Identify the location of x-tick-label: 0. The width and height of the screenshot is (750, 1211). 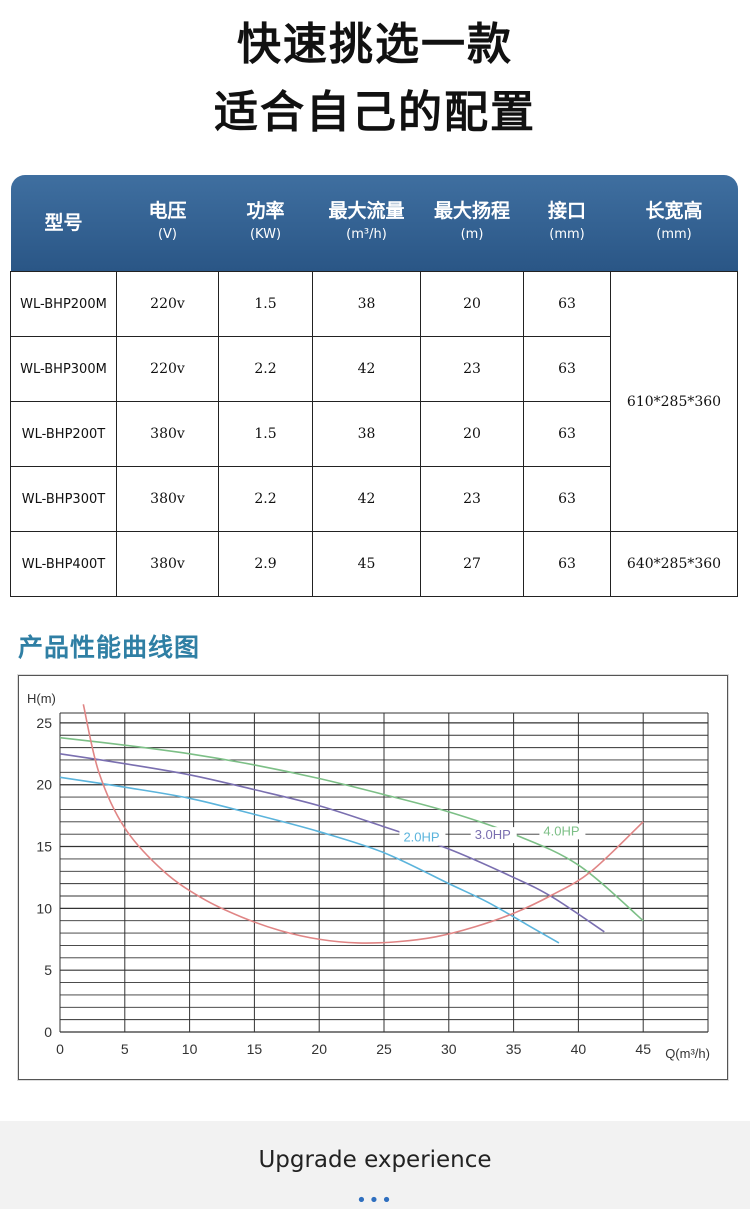
(60, 1049).